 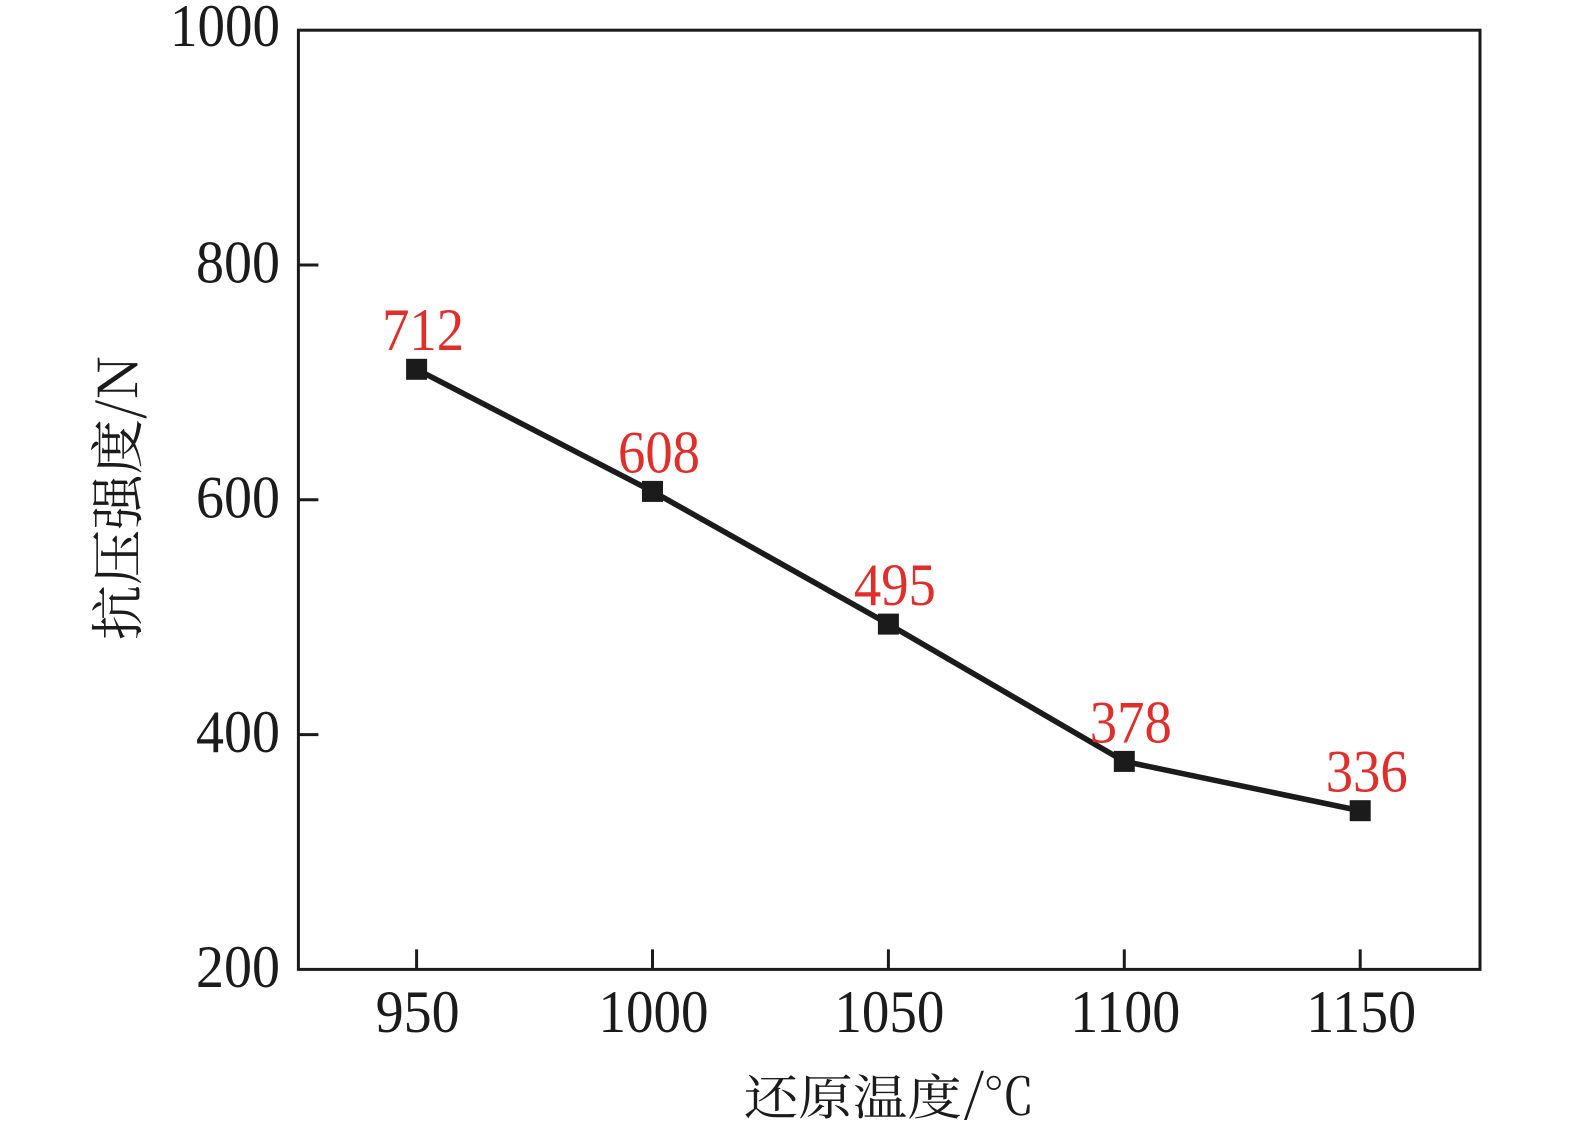 I want to click on svg-text: 800, so click(x=238, y=263).